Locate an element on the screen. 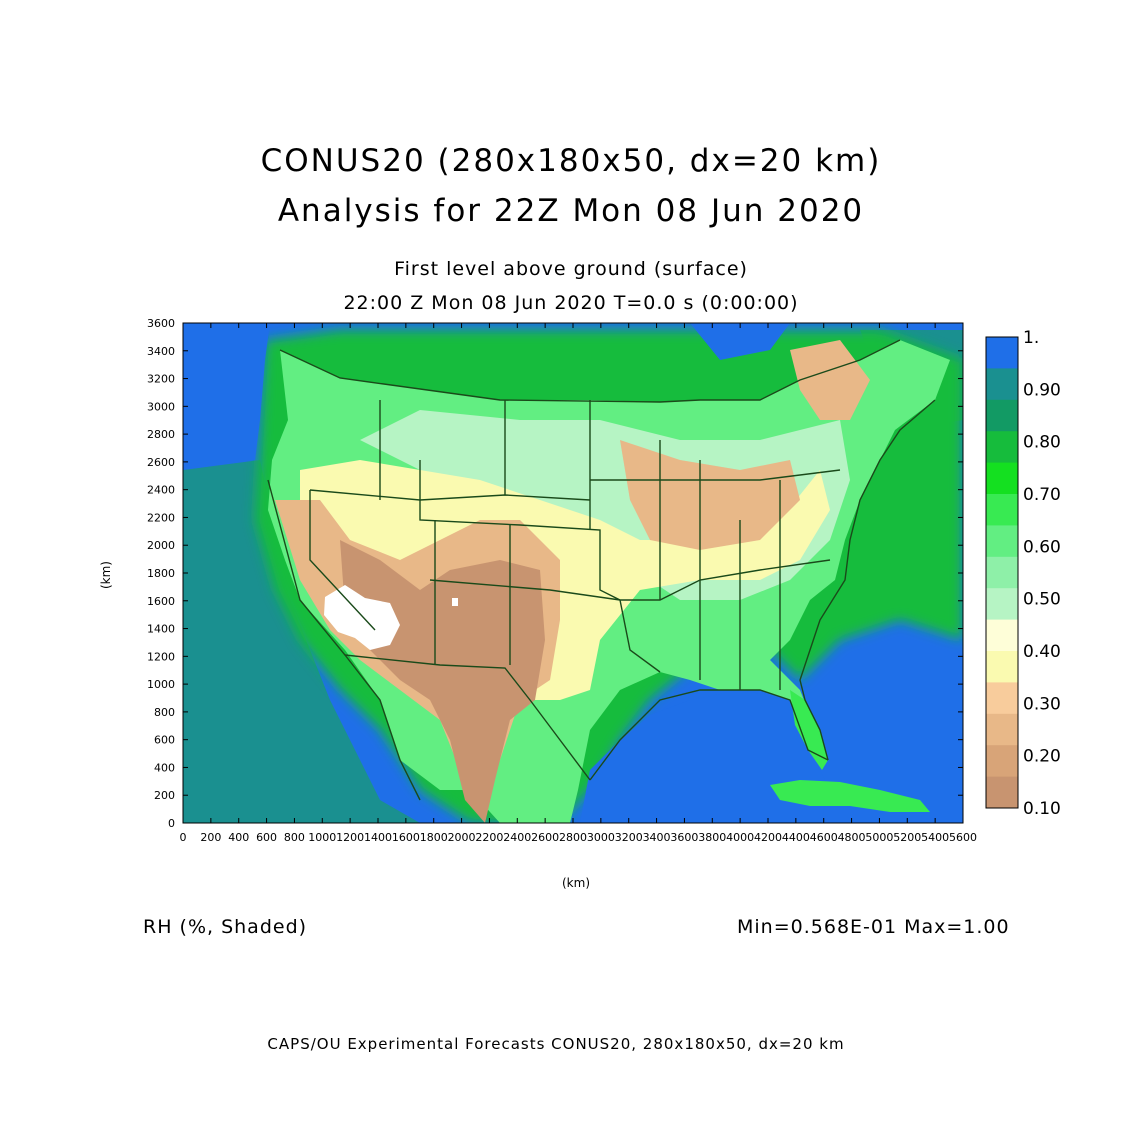 This screenshot has width=1148, height=1148. y-tick-label: 1200 is located at coordinates (161, 656).